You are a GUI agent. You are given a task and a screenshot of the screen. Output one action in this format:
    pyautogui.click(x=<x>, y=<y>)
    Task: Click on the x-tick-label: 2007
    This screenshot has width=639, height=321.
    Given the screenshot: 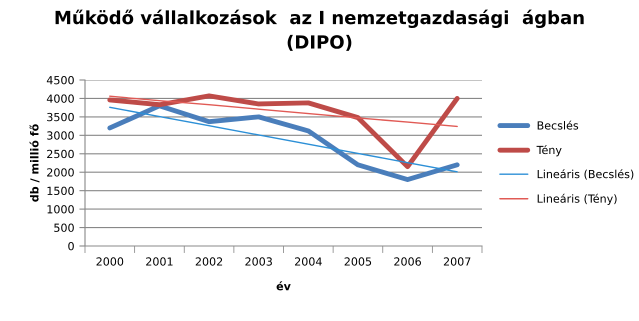 What is the action you would take?
    pyautogui.click(x=457, y=261)
    